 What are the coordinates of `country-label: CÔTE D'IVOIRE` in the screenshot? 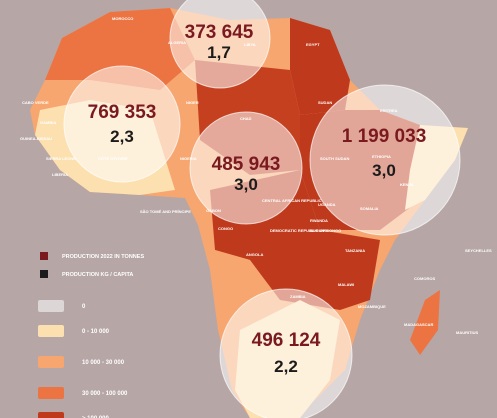 It's located at (113, 158).